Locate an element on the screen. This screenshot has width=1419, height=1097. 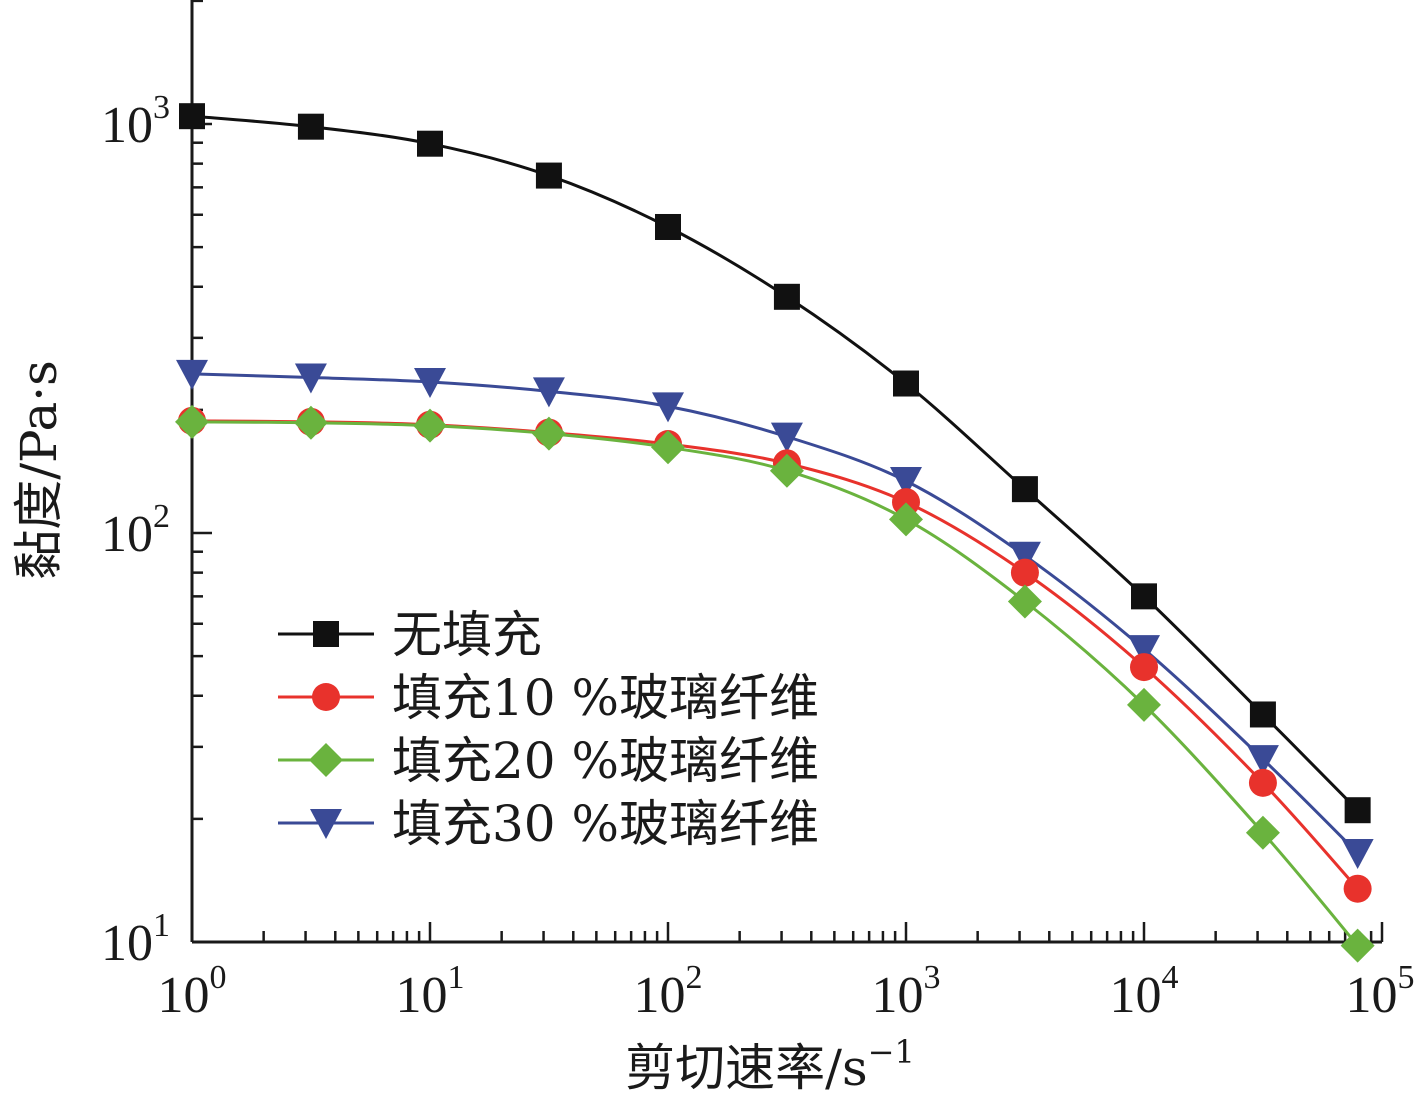
y-axis-title: 黏度/Pa·s is located at coordinates (39, 470).